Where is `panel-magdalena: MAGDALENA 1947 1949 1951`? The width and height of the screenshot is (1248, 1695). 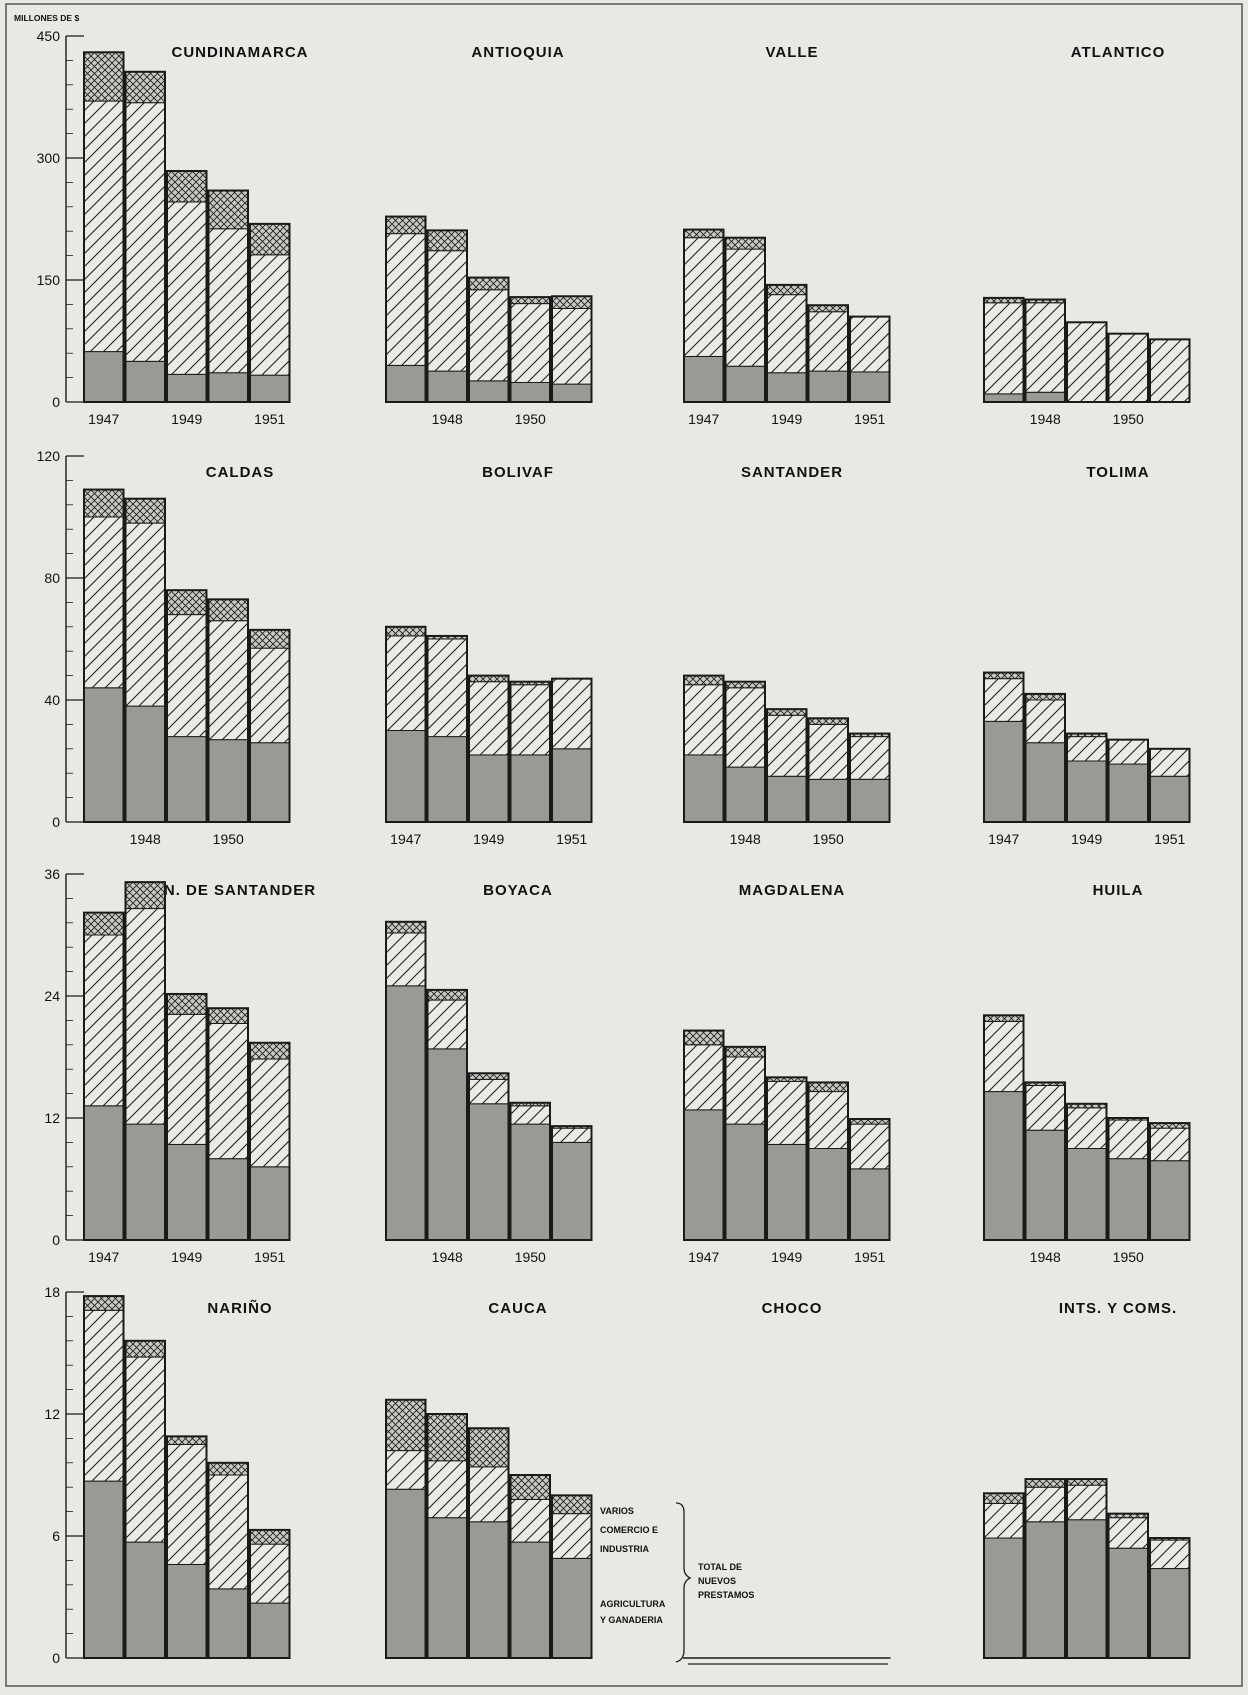 panel-magdalena: MAGDALENA 1947 1949 1951 is located at coordinates (787, 1073).